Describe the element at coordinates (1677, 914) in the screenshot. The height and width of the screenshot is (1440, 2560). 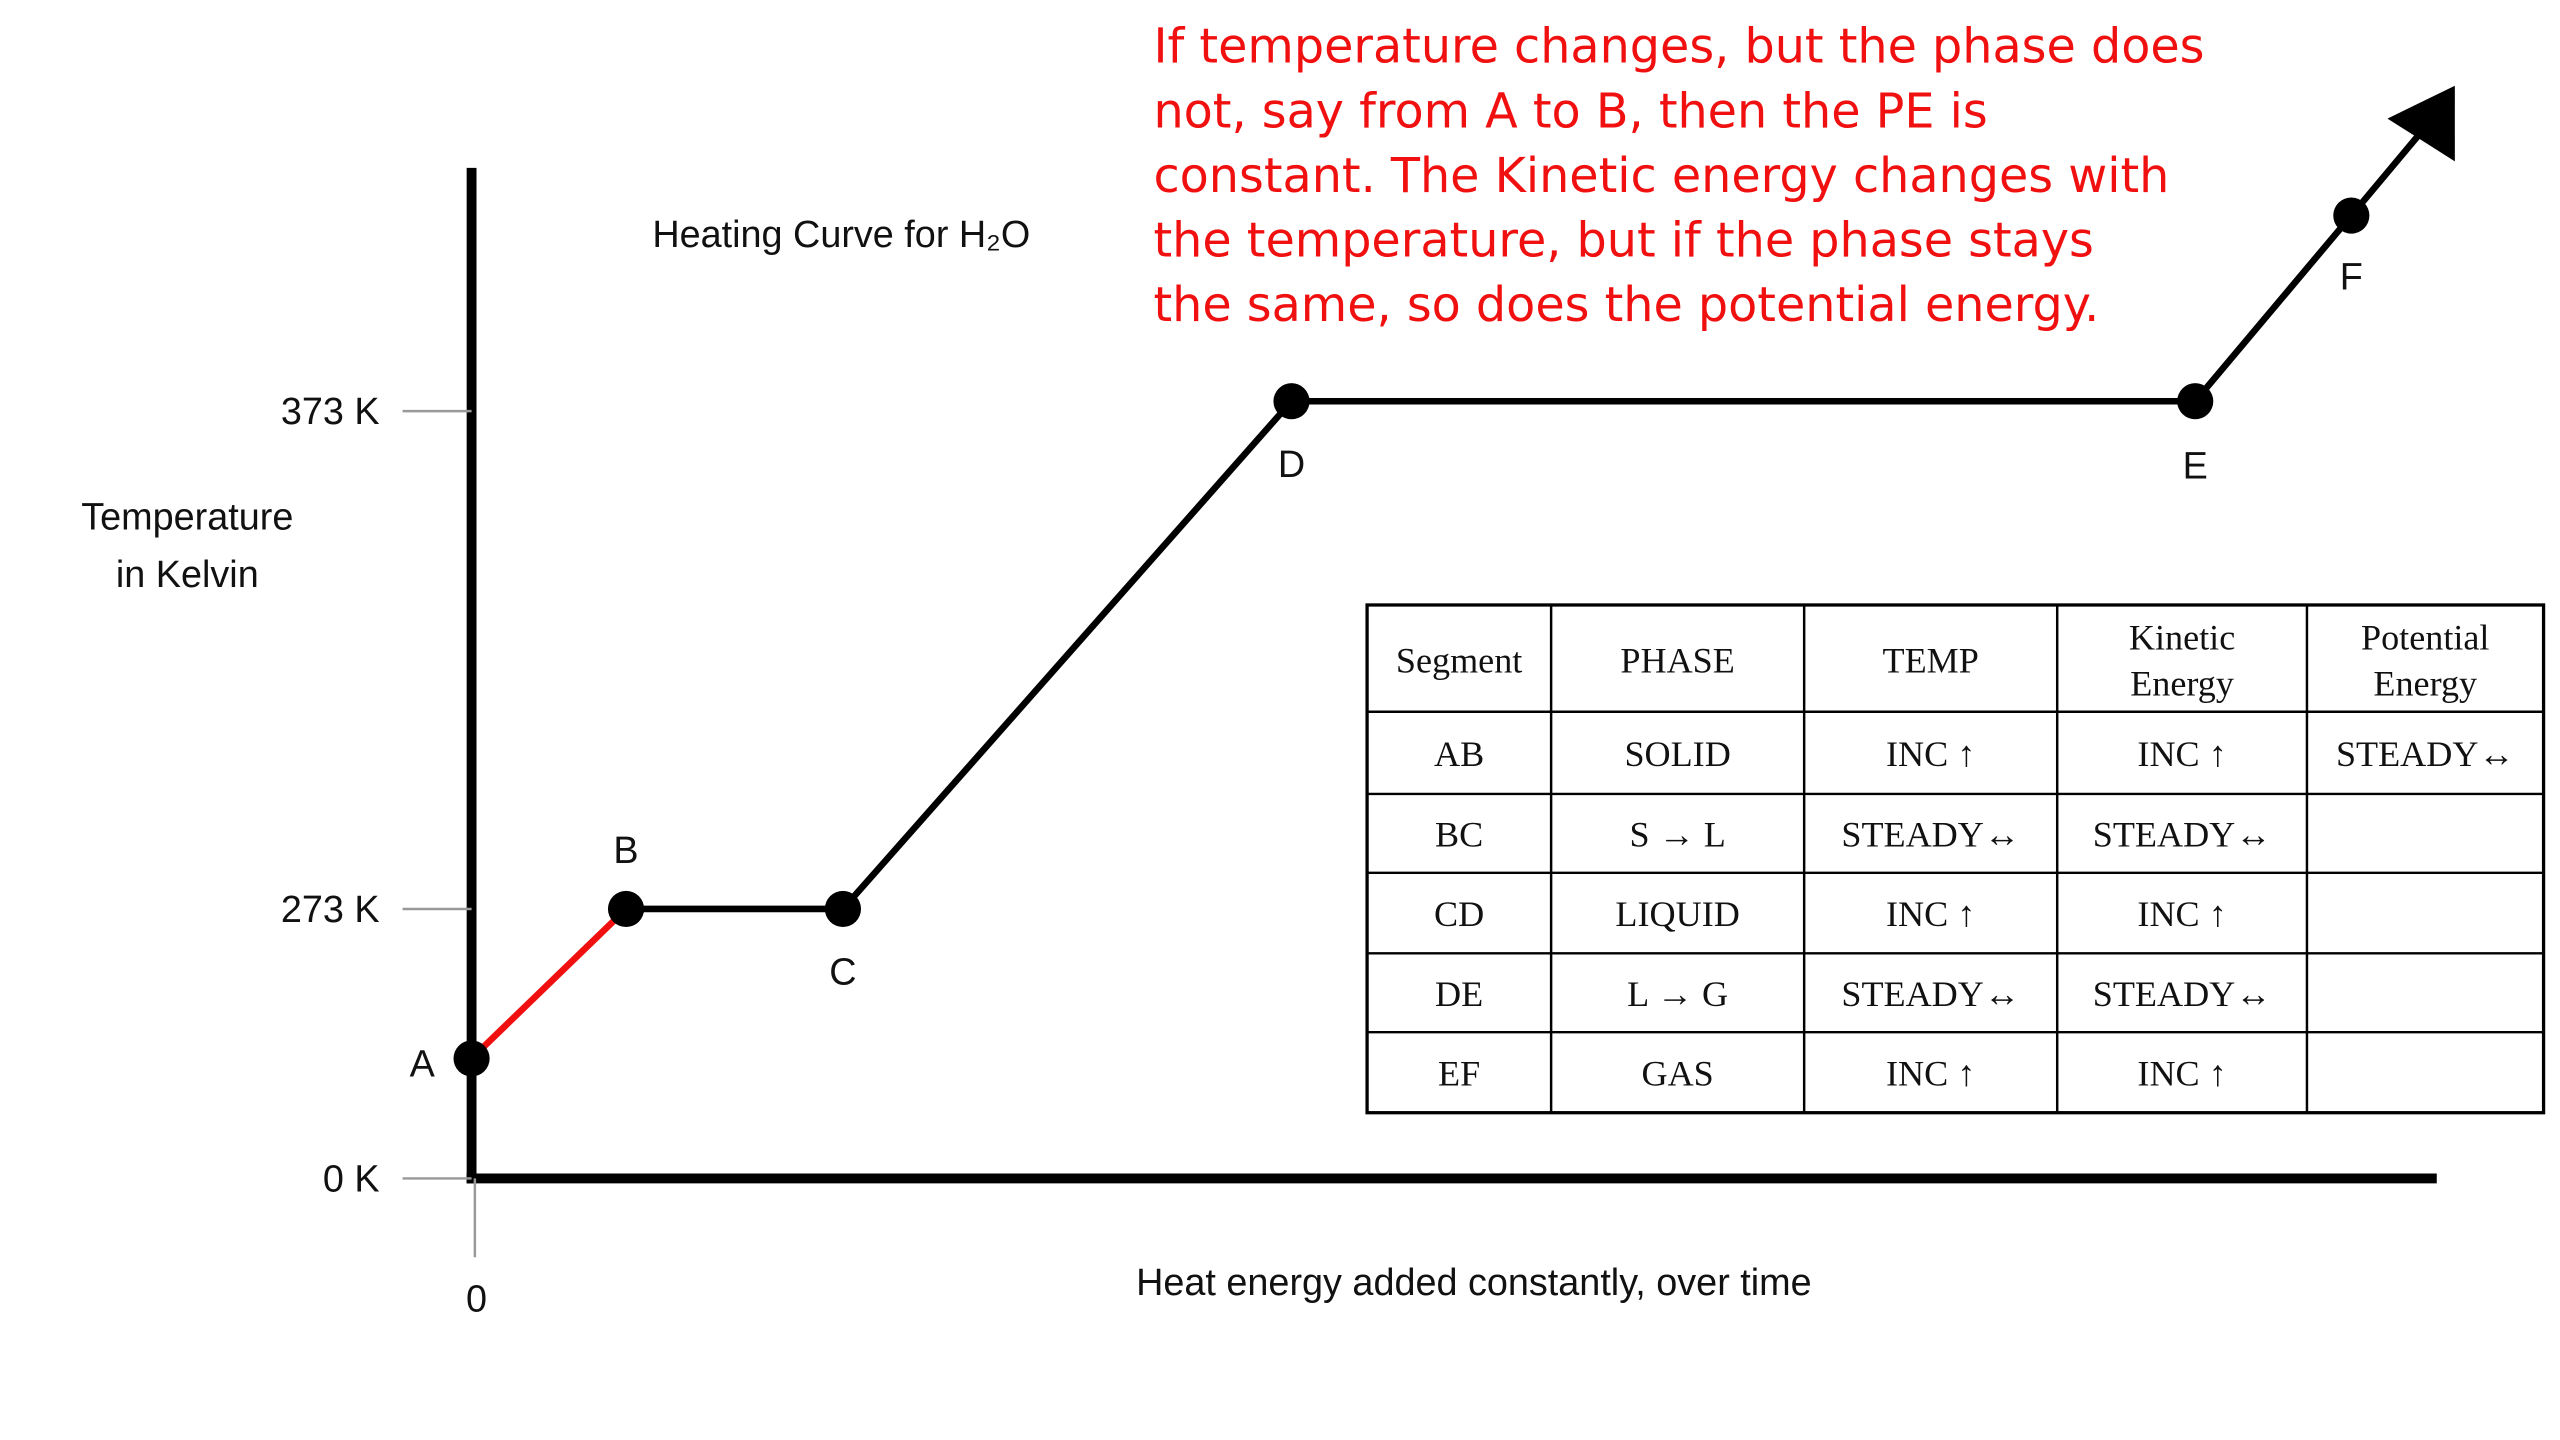
I see `table-cell: LIQUID` at that location.